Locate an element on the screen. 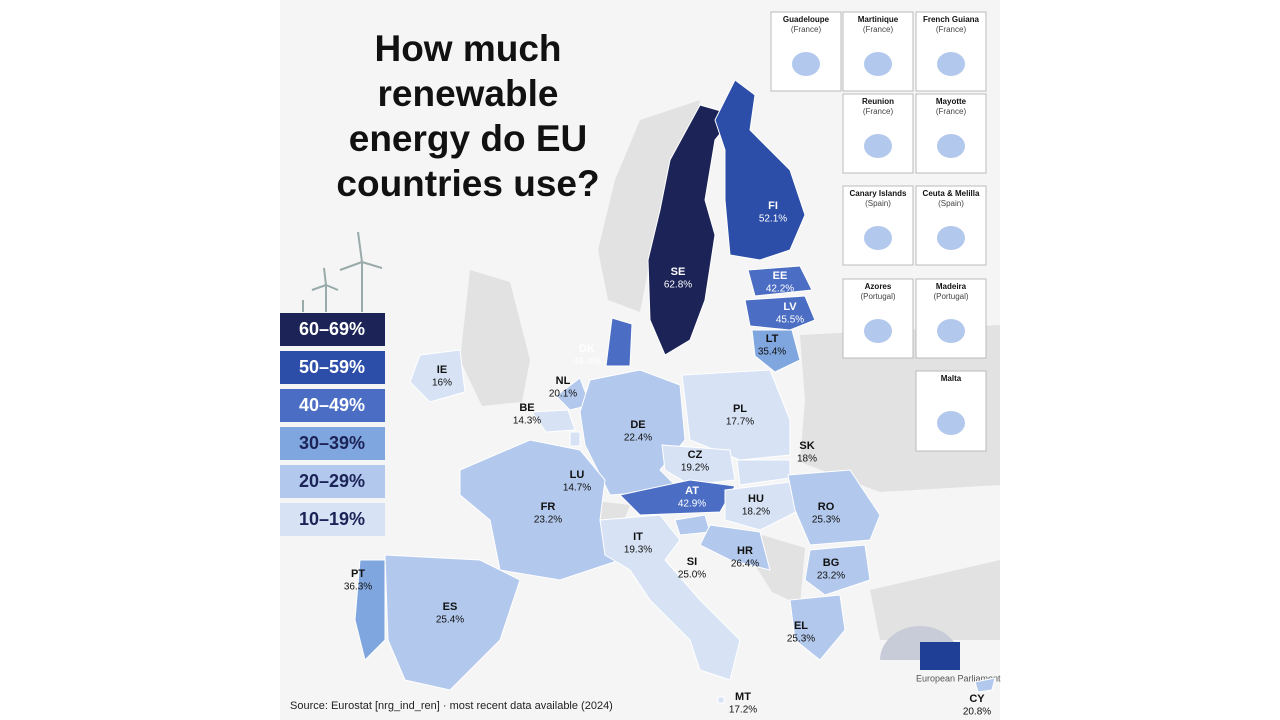 This screenshot has width=1280, height=720. country-code: MT is located at coordinates (743, 697).